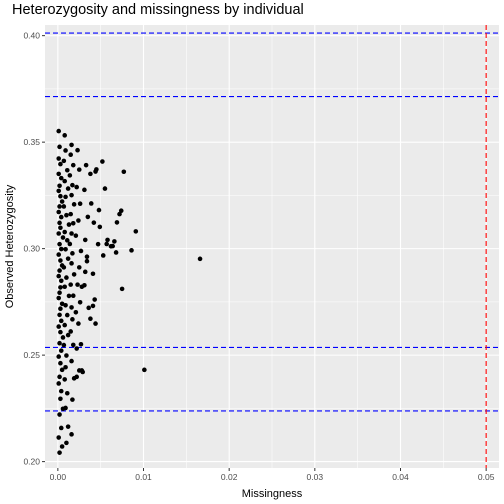 The width and height of the screenshot is (504, 504). I want to click on y-tick-label: 0.30, so click(31, 249).